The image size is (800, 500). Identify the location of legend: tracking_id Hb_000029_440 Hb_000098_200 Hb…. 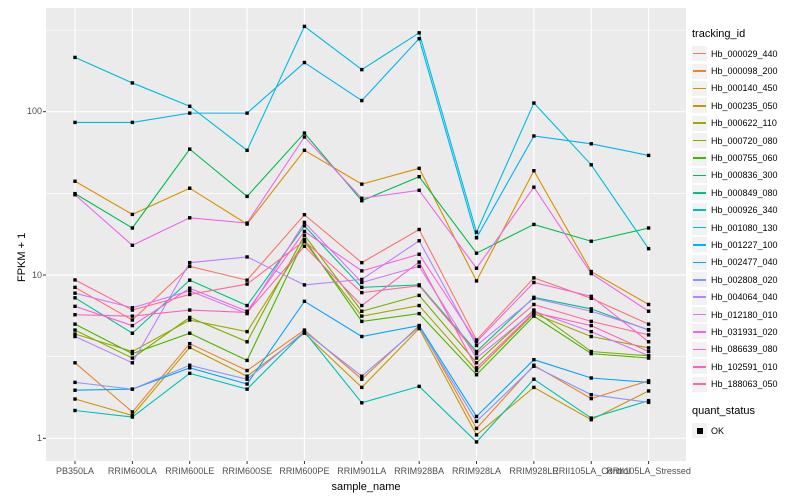
(745, 233).